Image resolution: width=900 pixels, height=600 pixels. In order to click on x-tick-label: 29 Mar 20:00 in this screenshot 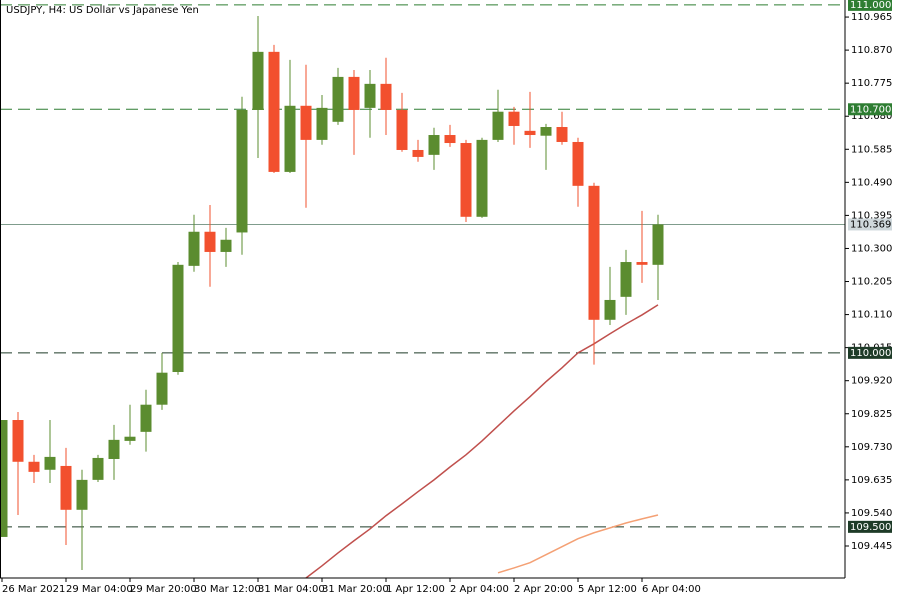, I will do `click(163, 589)`.